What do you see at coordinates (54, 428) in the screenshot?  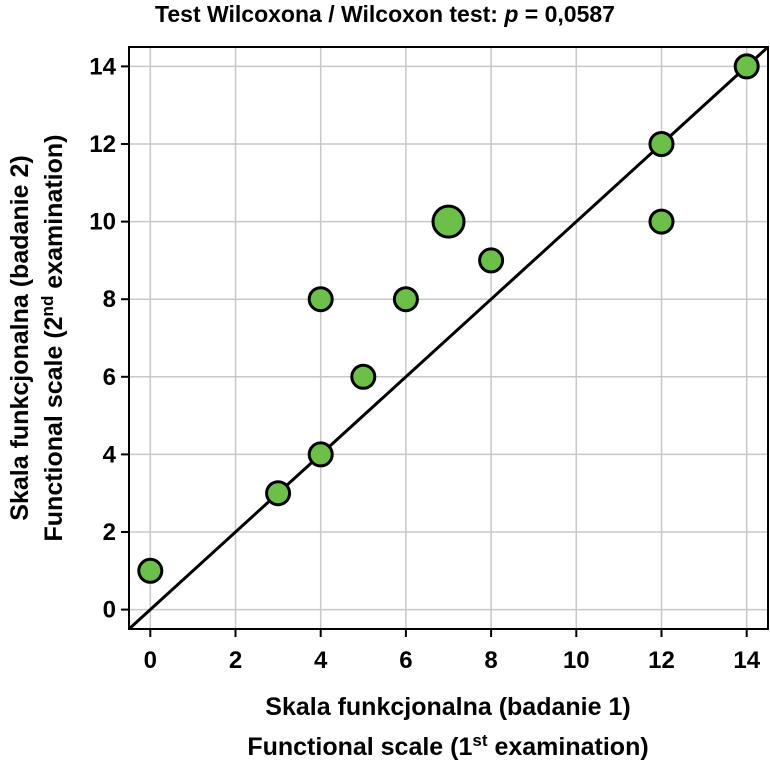 I see `y-label-line2-pre: Functional scale (2` at bounding box center [54, 428].